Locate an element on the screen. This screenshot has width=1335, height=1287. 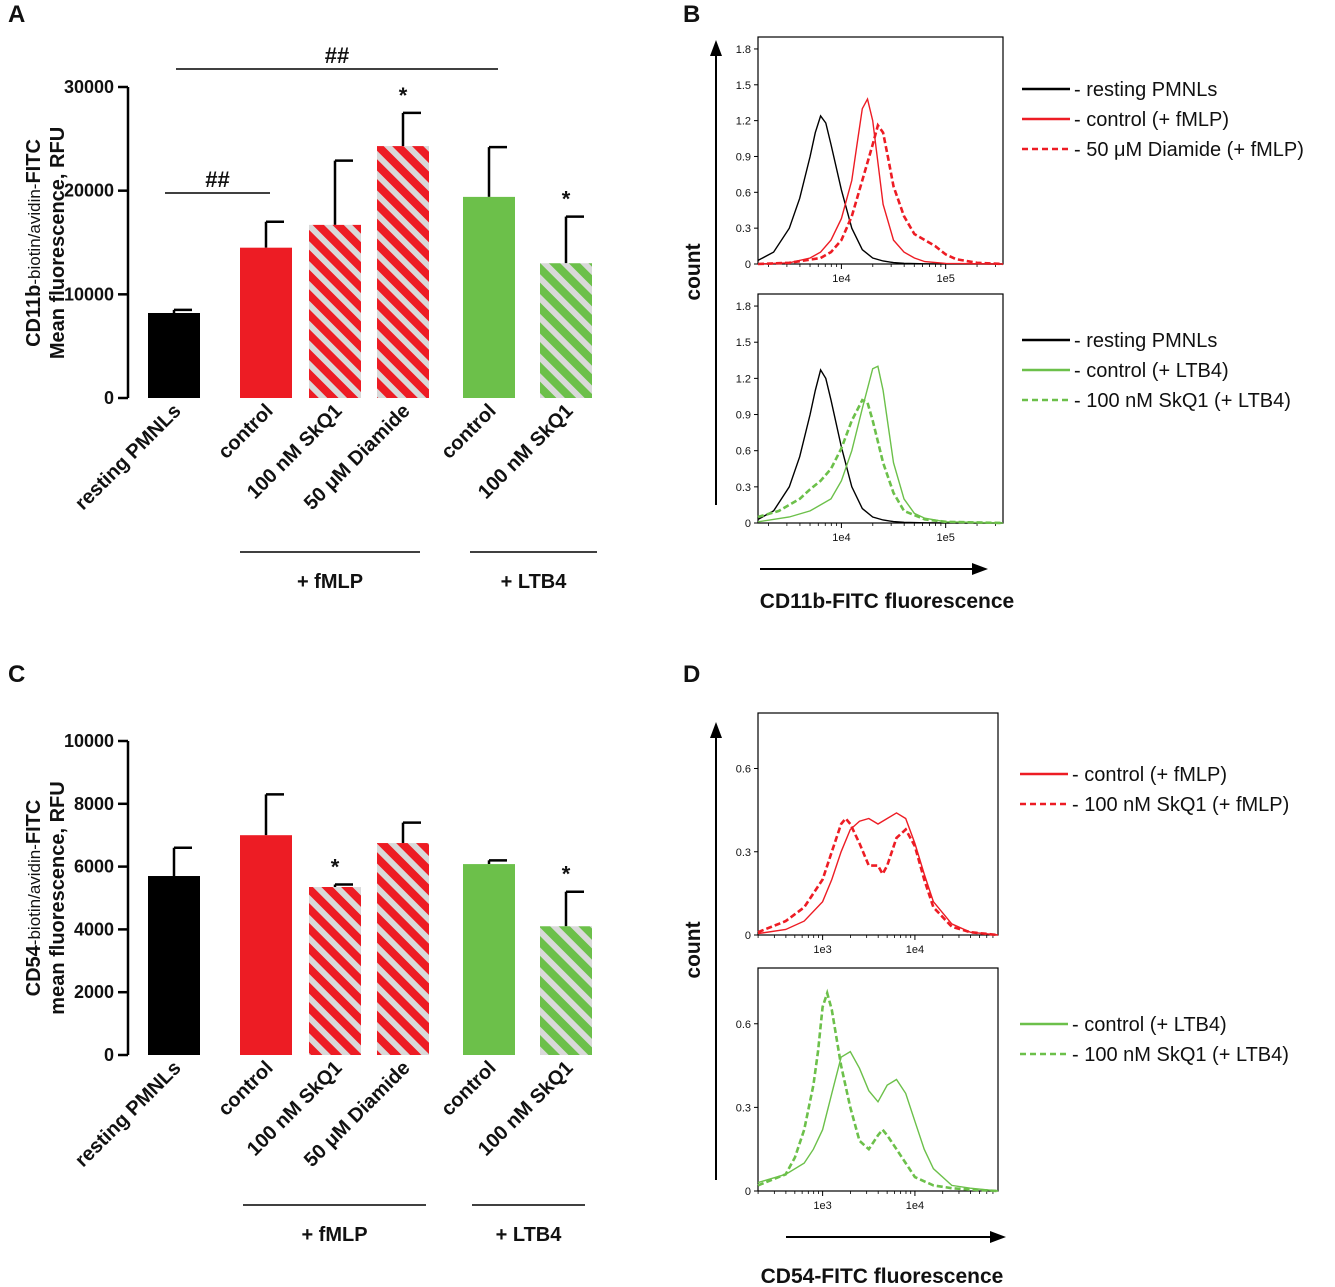
y-tick-label: 8000 is located at coordinates (94, 804).